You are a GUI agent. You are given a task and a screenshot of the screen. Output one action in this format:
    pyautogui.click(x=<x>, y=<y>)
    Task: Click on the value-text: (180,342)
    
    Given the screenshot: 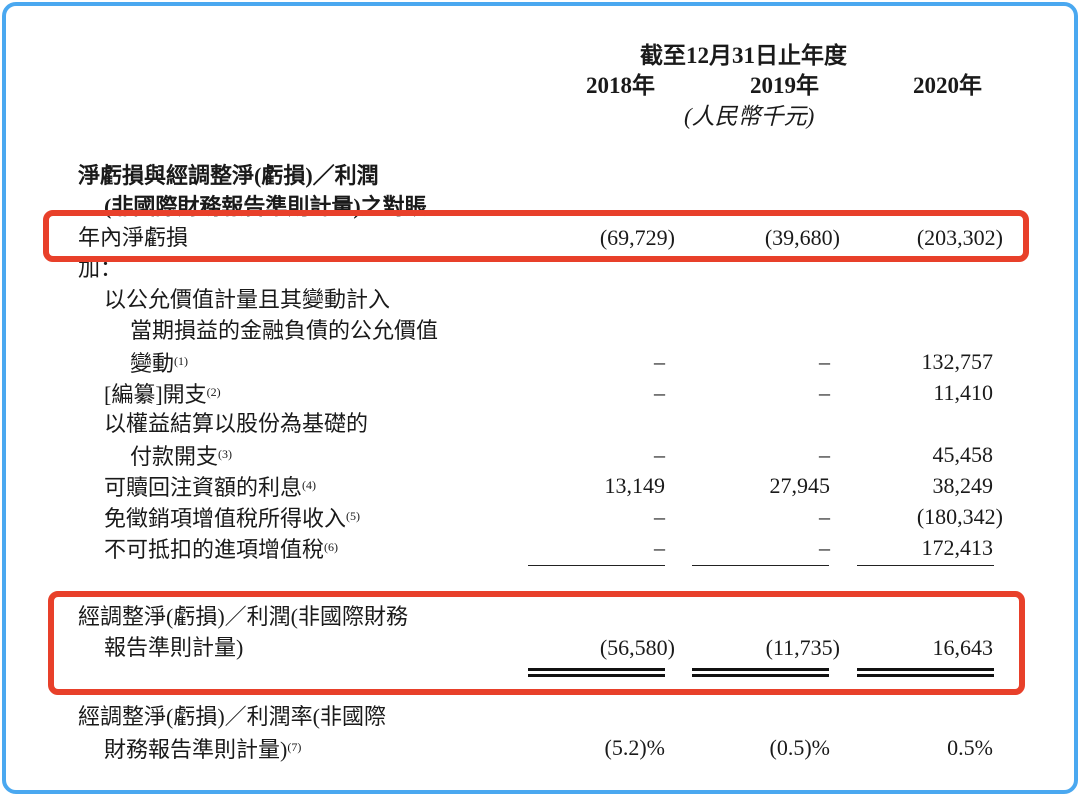 What is the action you would take?
    pyautogui.click(x=959, y=516)
    